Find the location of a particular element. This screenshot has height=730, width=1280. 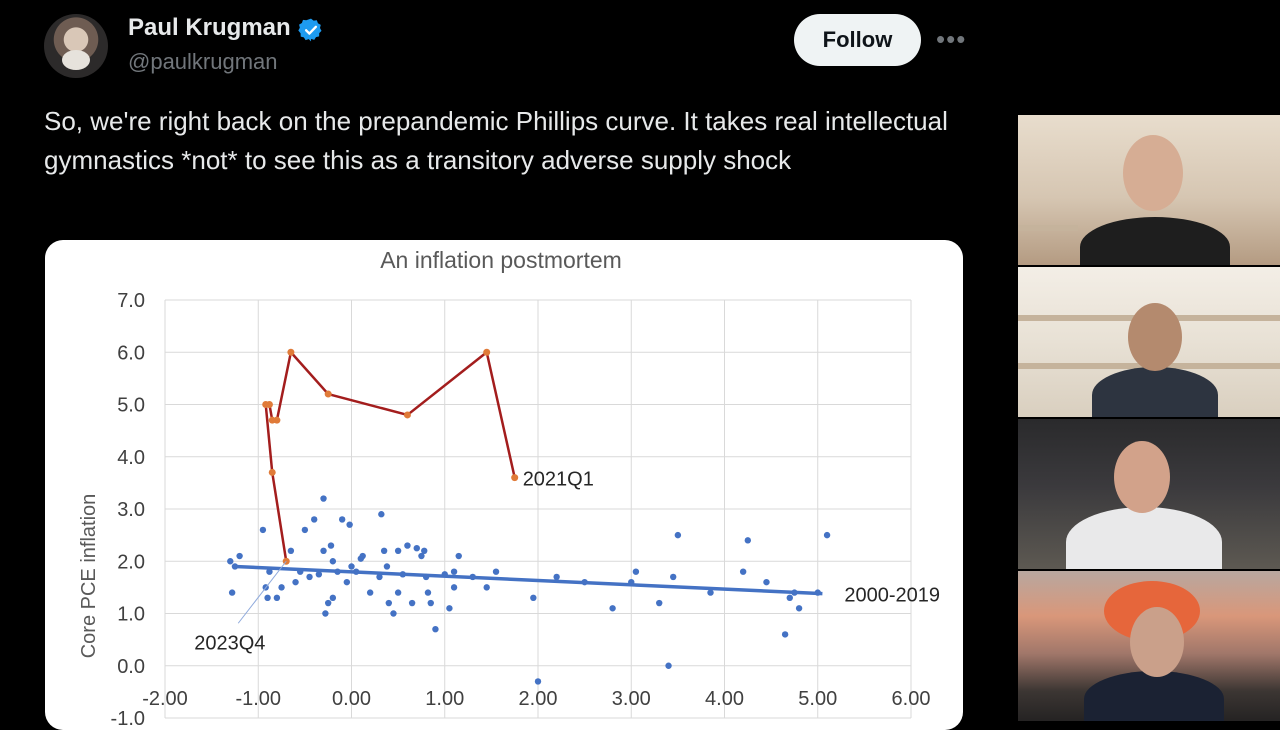

x-tick-label: 4.00 is located at coordinates (724, 699).